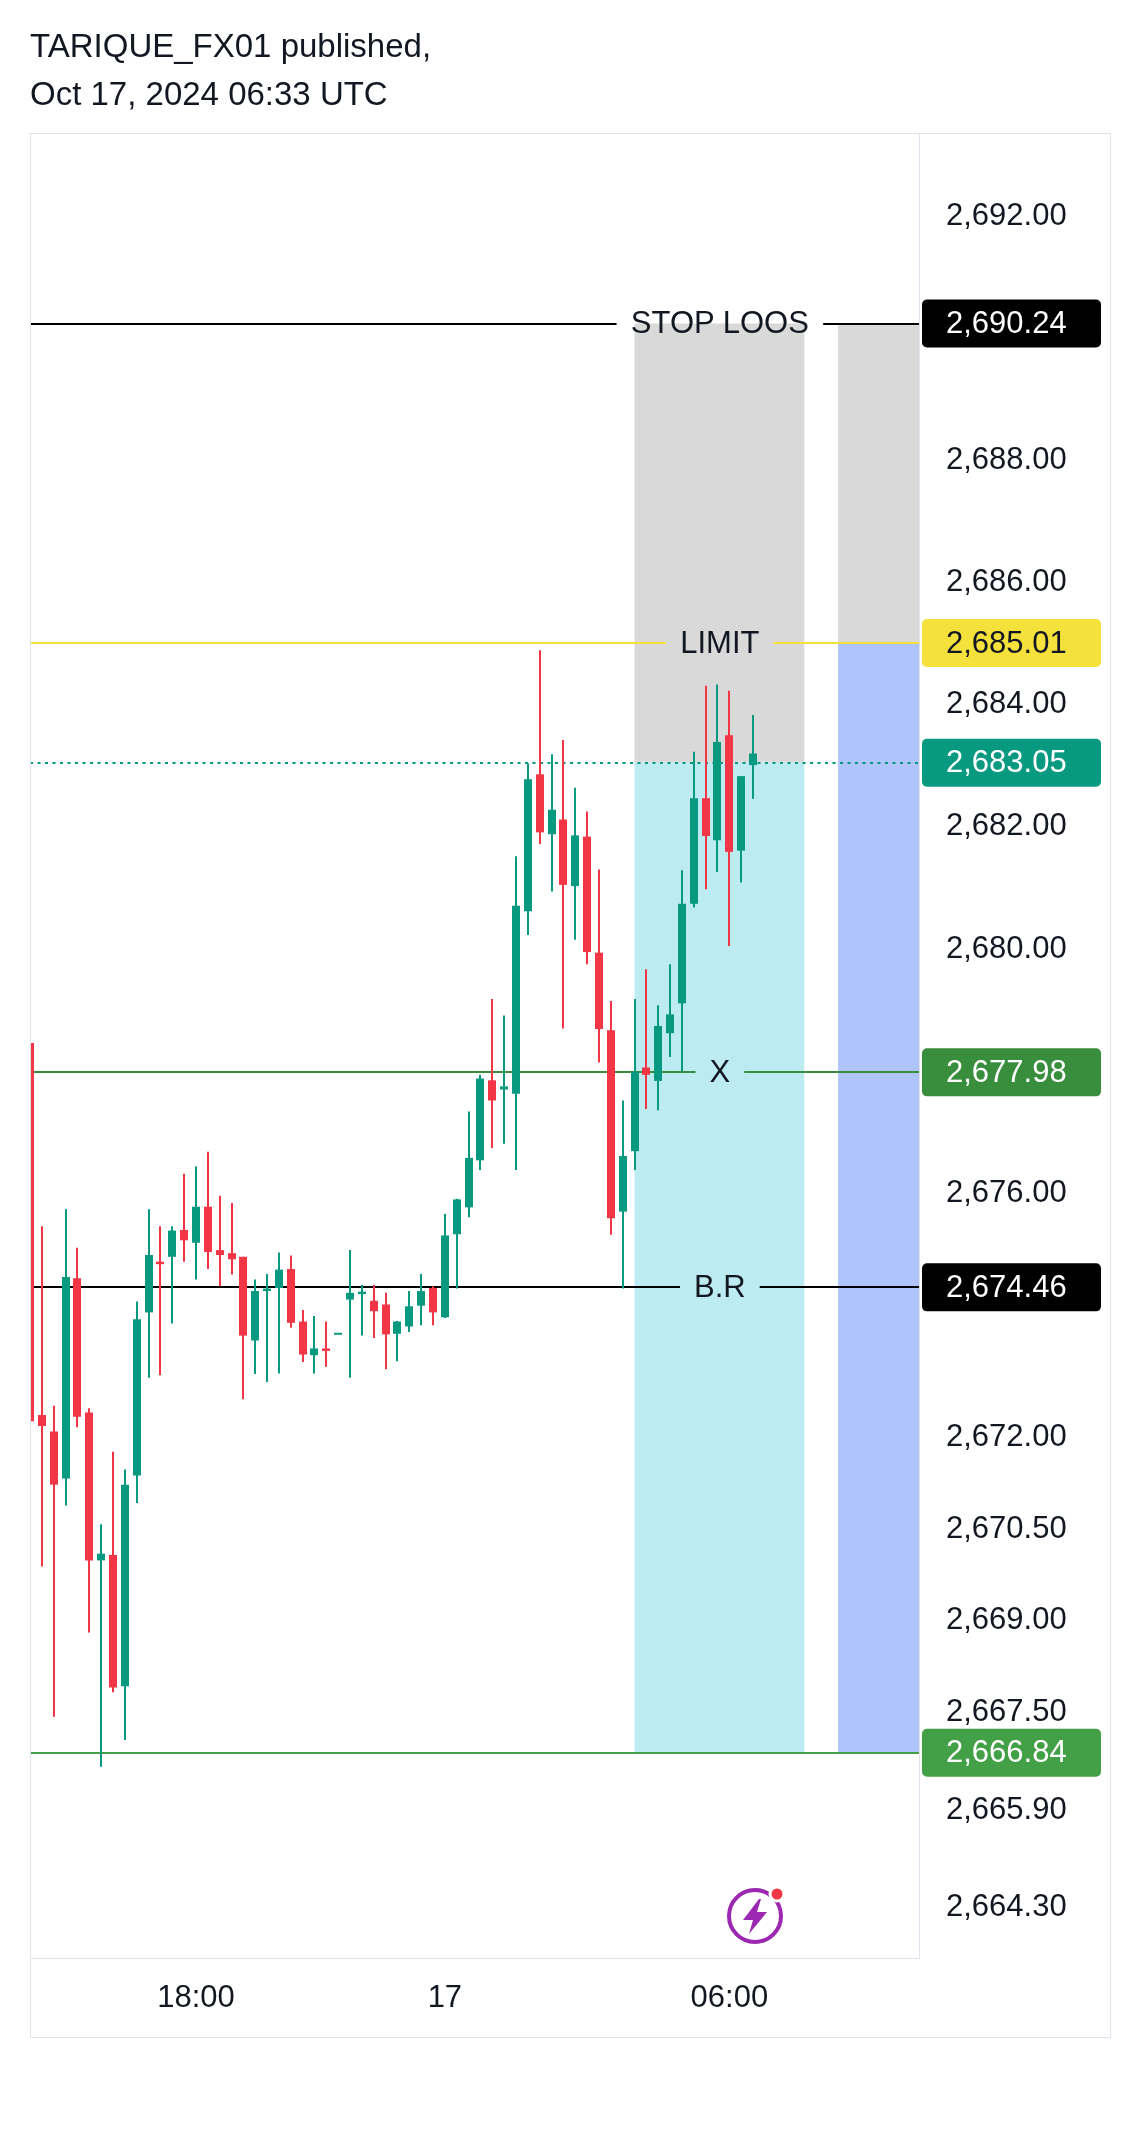 The image size is (1142, 2145). I want to click on ref-line-label: 2,690.24, so click(1006, 323).